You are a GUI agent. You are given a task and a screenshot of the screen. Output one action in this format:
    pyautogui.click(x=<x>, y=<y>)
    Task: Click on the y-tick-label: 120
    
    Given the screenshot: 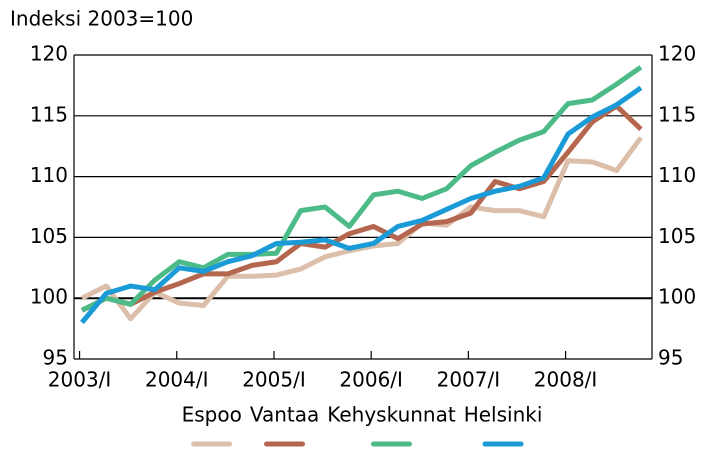 What is the action you would take?
    pyautogui.click(x=49, y=54)
    